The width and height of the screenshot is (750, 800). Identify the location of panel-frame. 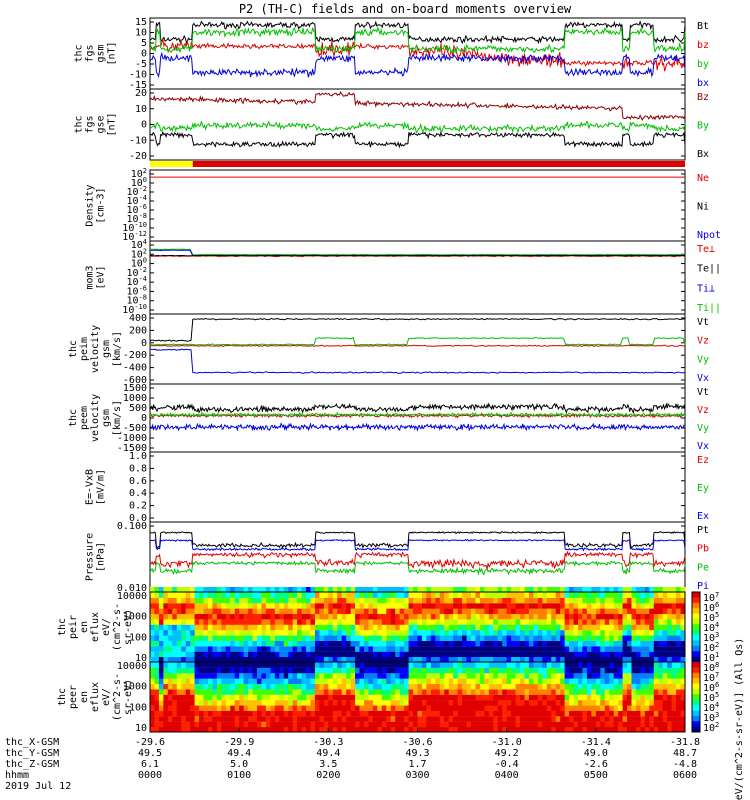
(417, 418).